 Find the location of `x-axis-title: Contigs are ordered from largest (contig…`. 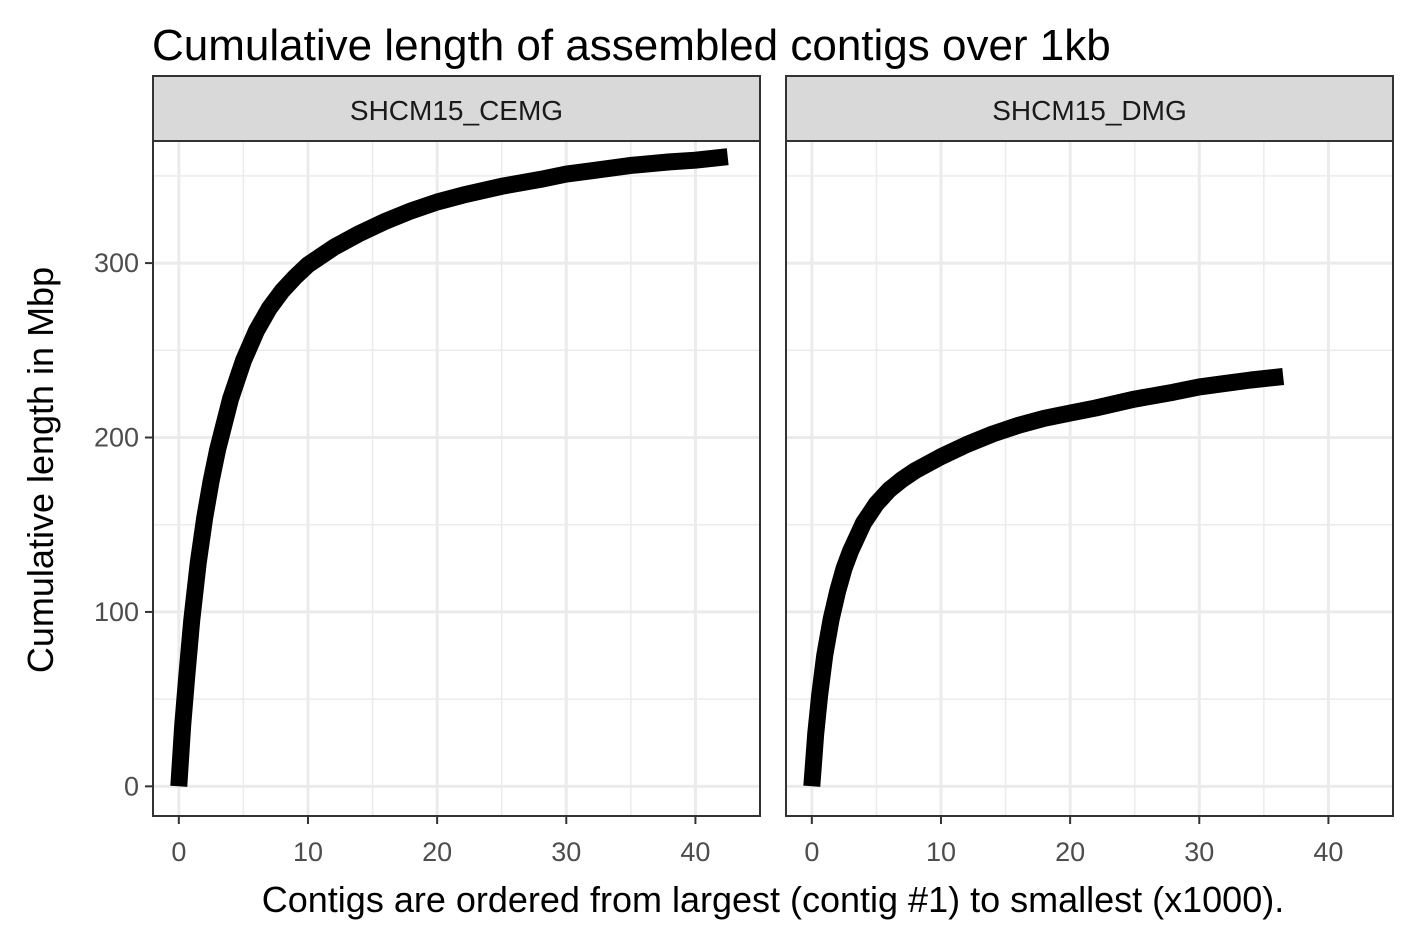

x-axis-title: Contigs are ordered from largest (contig… is located at coordinates (773, 899).